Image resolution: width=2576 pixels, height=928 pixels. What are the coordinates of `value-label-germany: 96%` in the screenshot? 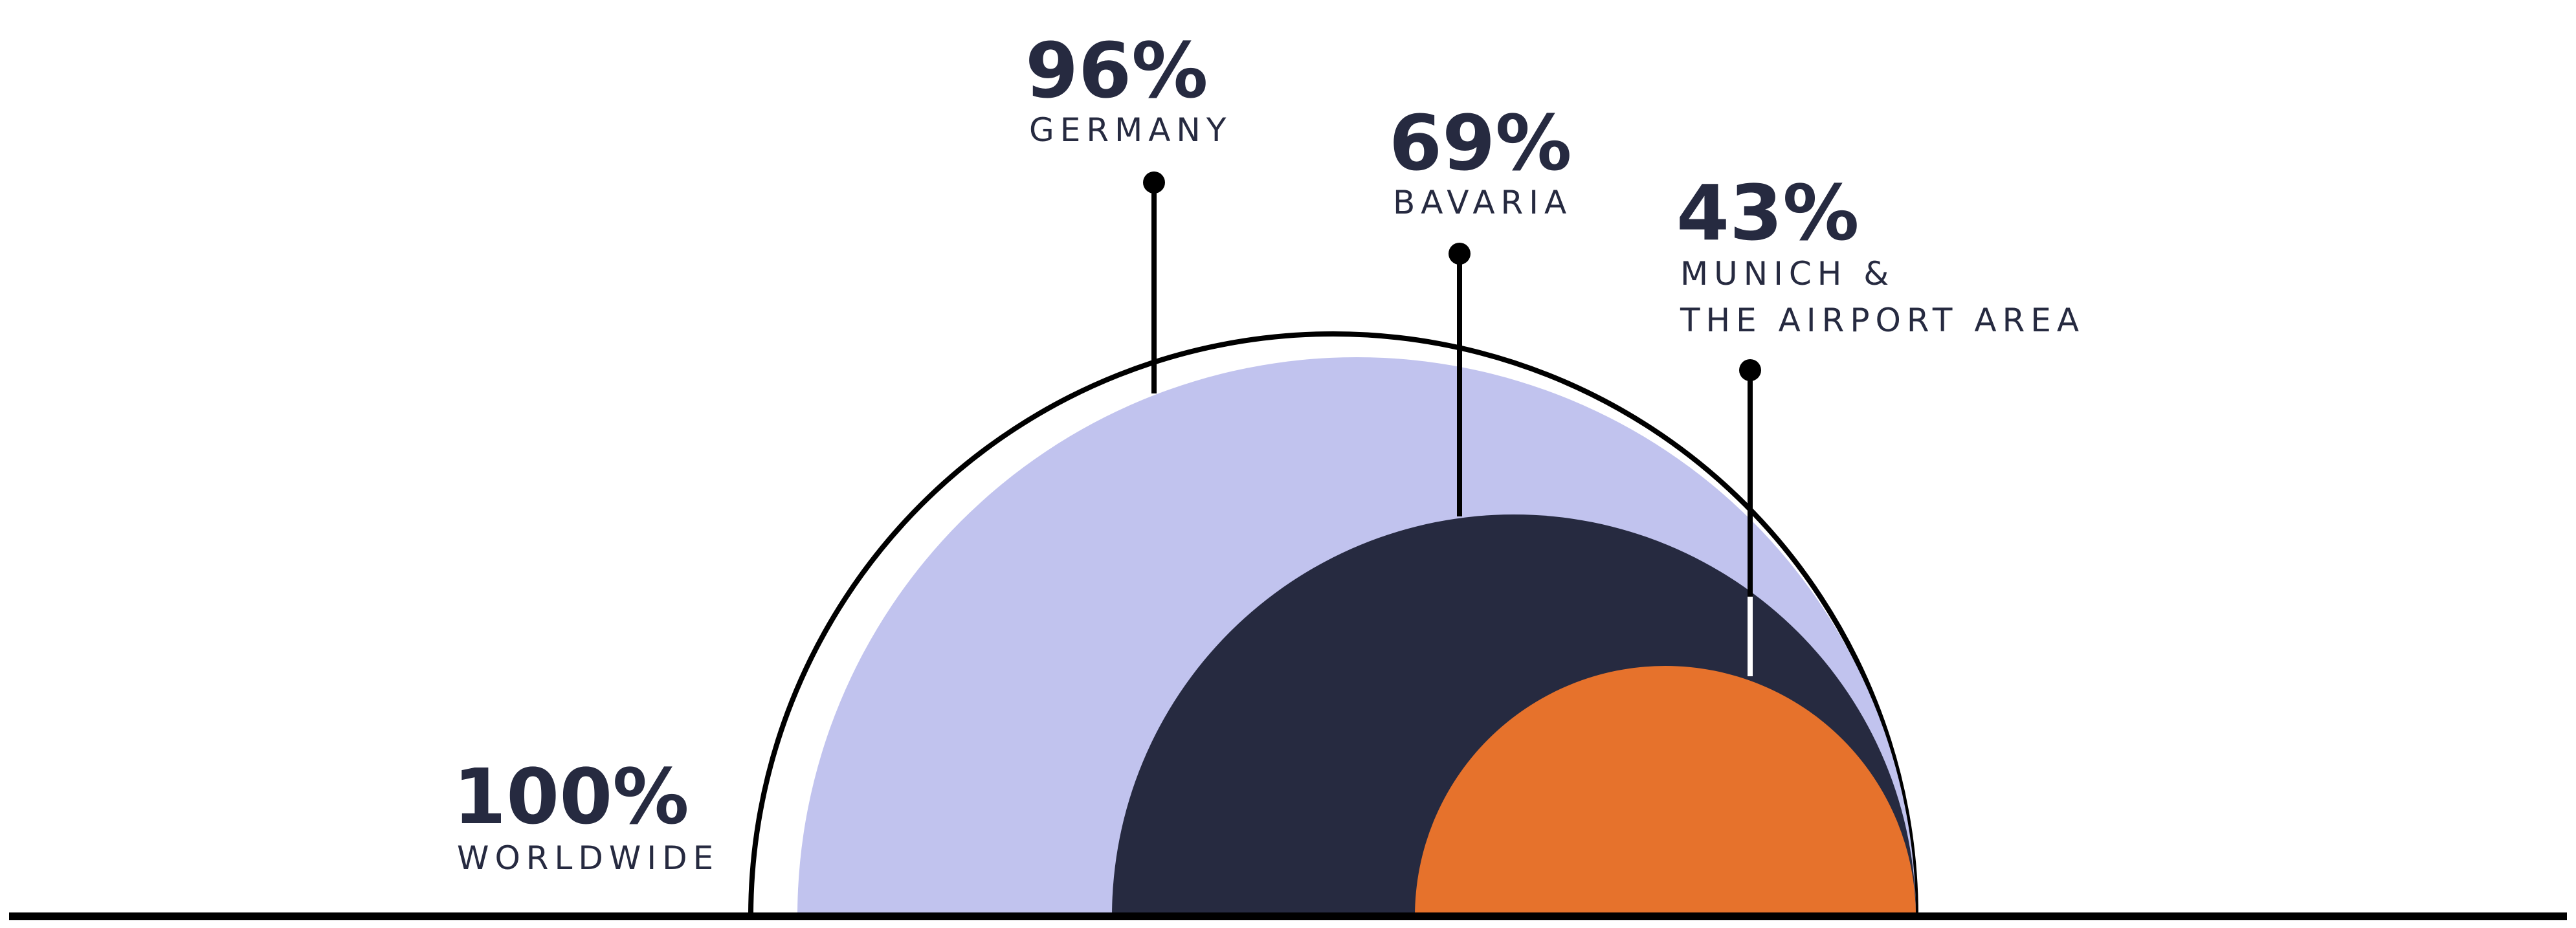 It's located at (1116, 71).